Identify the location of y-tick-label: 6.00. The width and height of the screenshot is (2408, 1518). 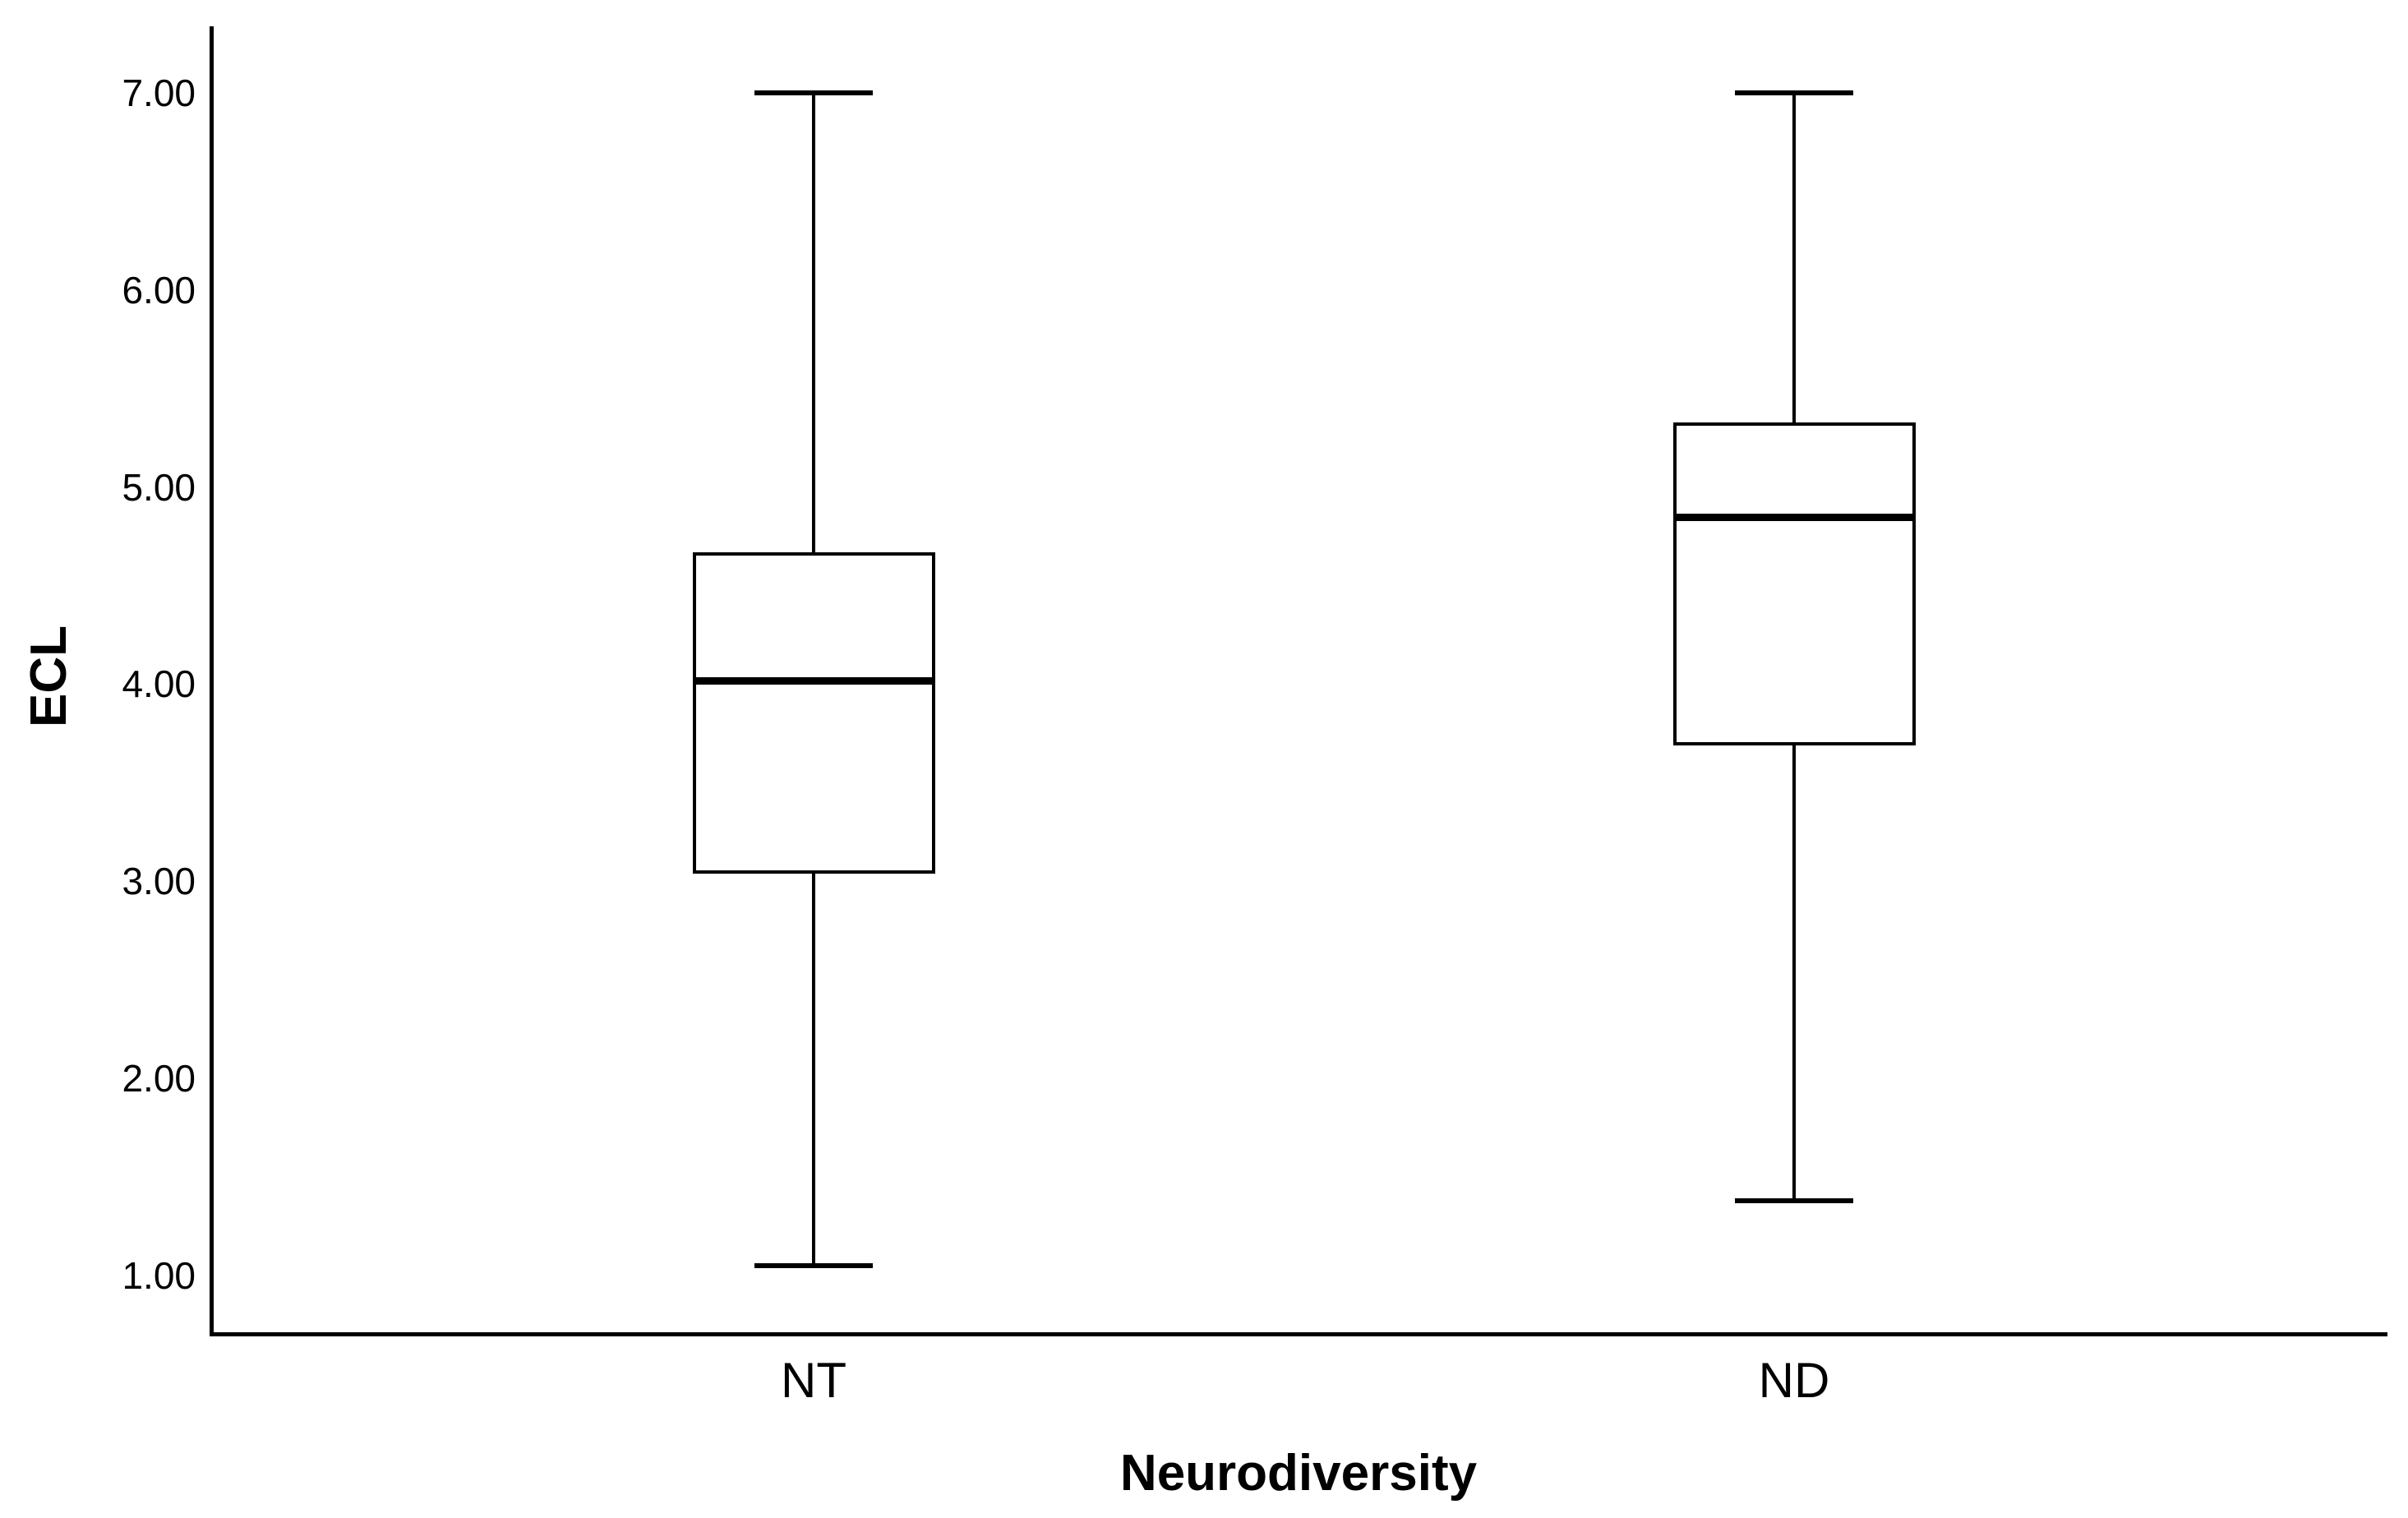
(159, 289).